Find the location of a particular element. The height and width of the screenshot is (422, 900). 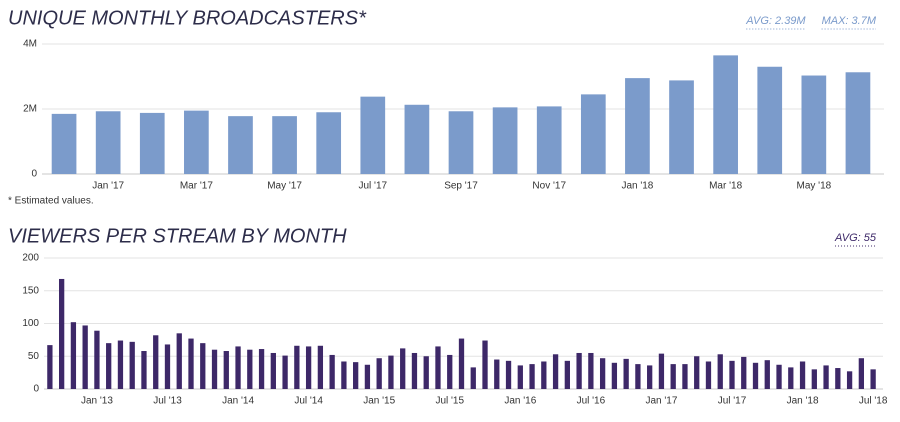

x-tick-label: May '18 is located at coordinates (813, 186).